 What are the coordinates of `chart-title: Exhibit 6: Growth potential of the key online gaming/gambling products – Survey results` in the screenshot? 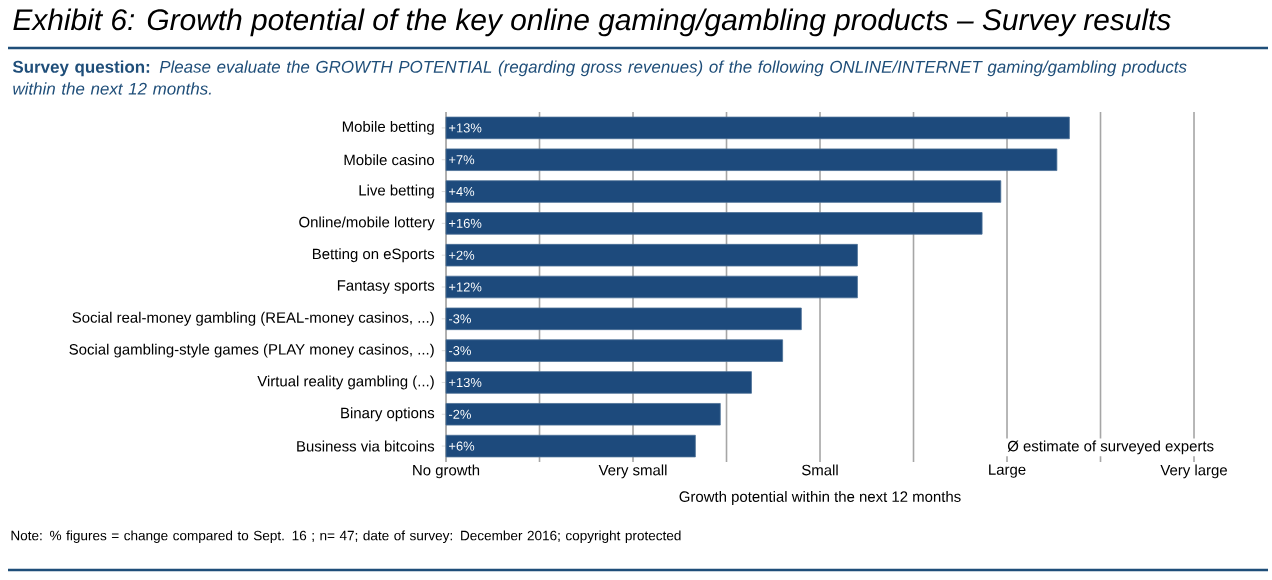 It's located at (592, 22).